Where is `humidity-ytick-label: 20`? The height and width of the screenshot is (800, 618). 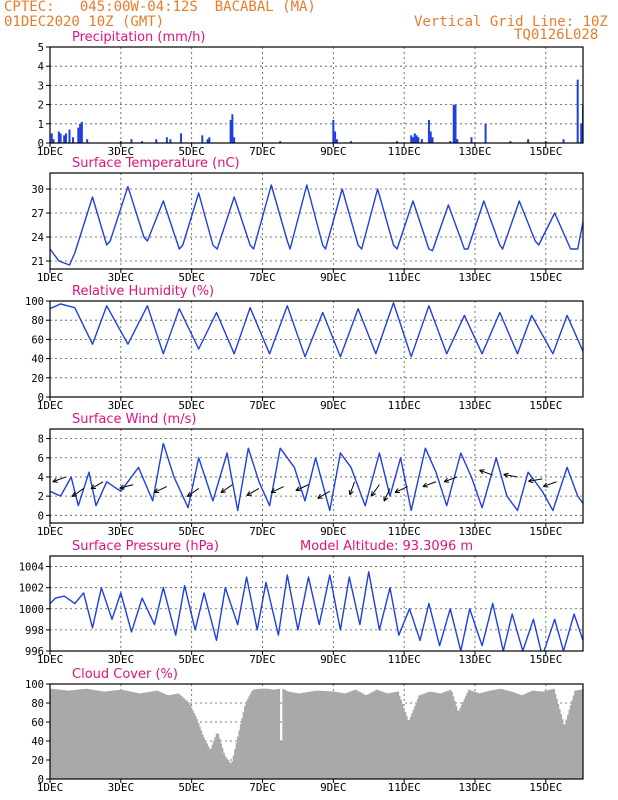 humidity-ytick-label: 20 is located at coordinates (37, 379).